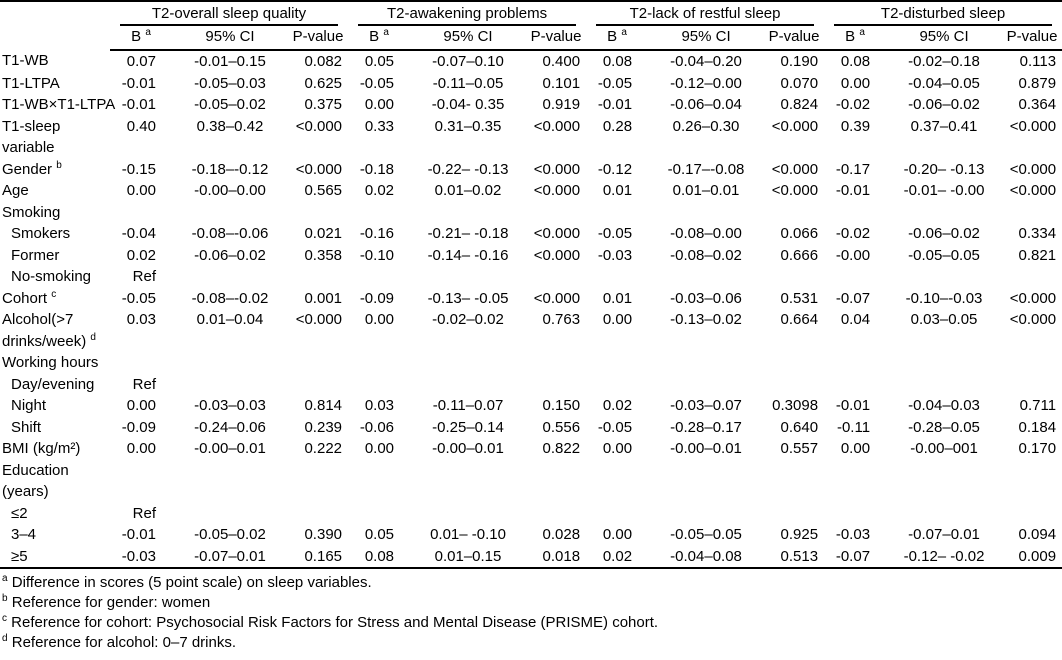 Image resolution: width=1062 pixels, height=660 pixels. Describe the element at coordinates (26, 427) in the screenshot. I see `row-label: Shift` at that location.